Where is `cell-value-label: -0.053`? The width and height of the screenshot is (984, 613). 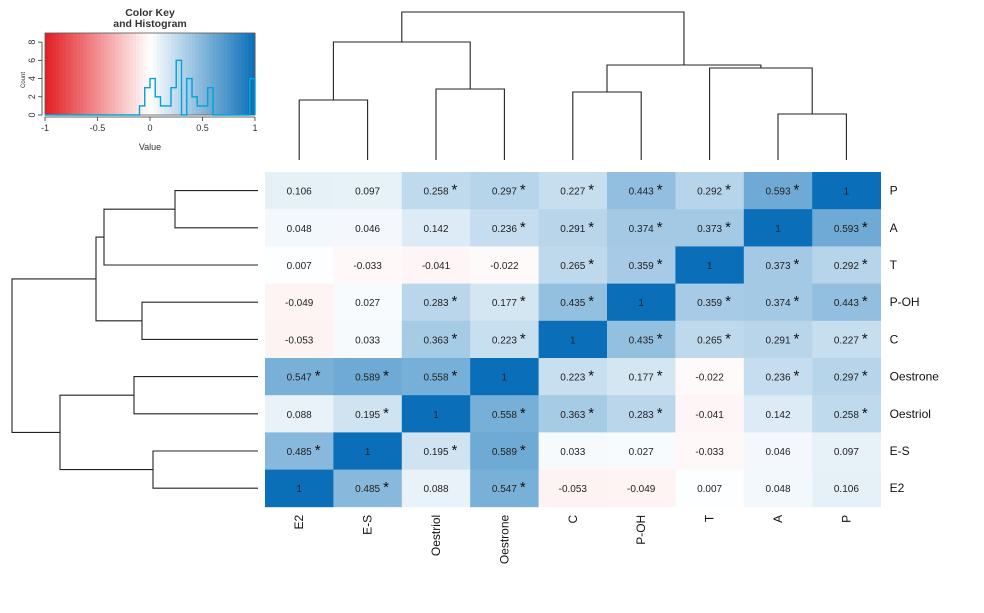
cell-value-label: -0.053 is located at coordinates (573, 489).